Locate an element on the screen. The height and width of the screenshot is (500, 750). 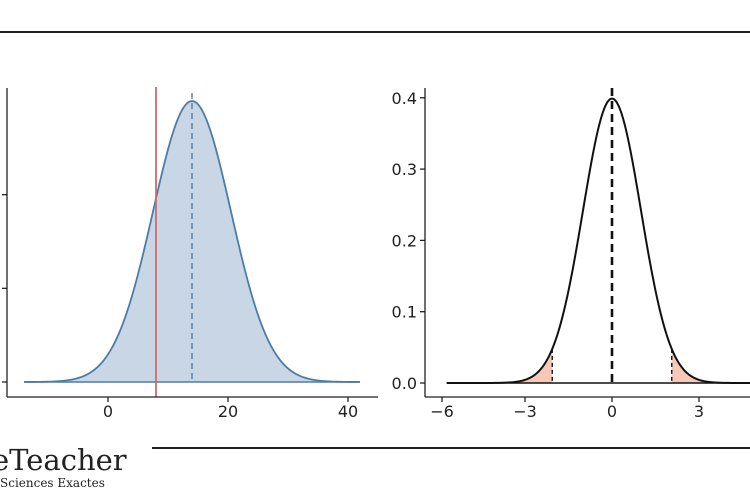
right-x-tick-label: 0 is located at coordinates (612, 411).